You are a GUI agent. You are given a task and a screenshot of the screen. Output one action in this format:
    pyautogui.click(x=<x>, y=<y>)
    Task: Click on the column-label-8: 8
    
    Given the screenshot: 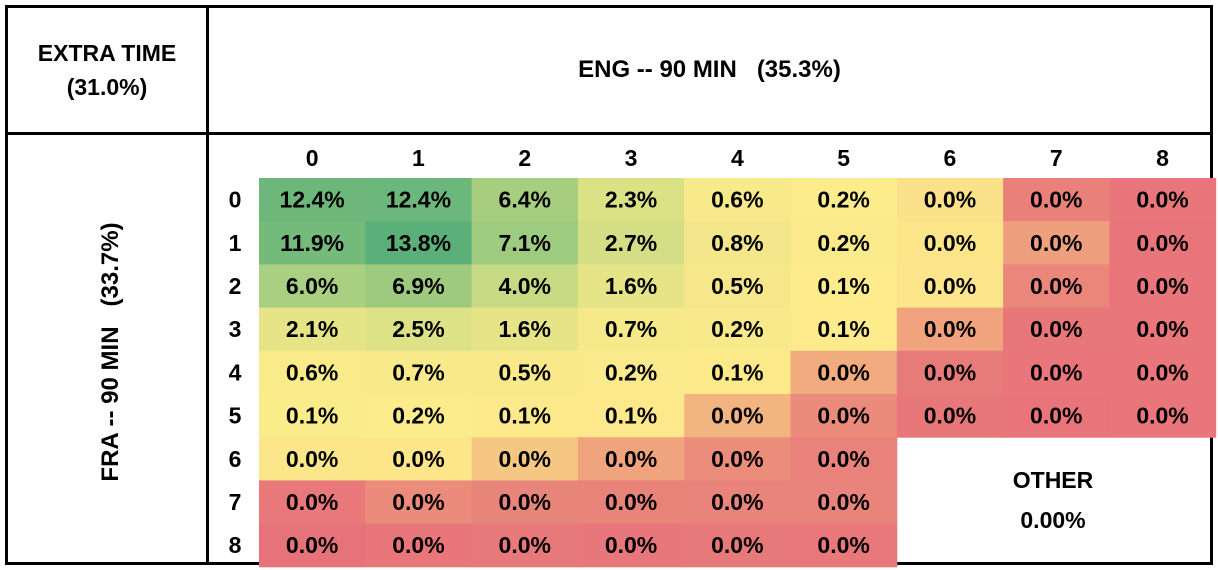 What is the action you would take?
    pyautogui.click(x=1162, y=158)
    